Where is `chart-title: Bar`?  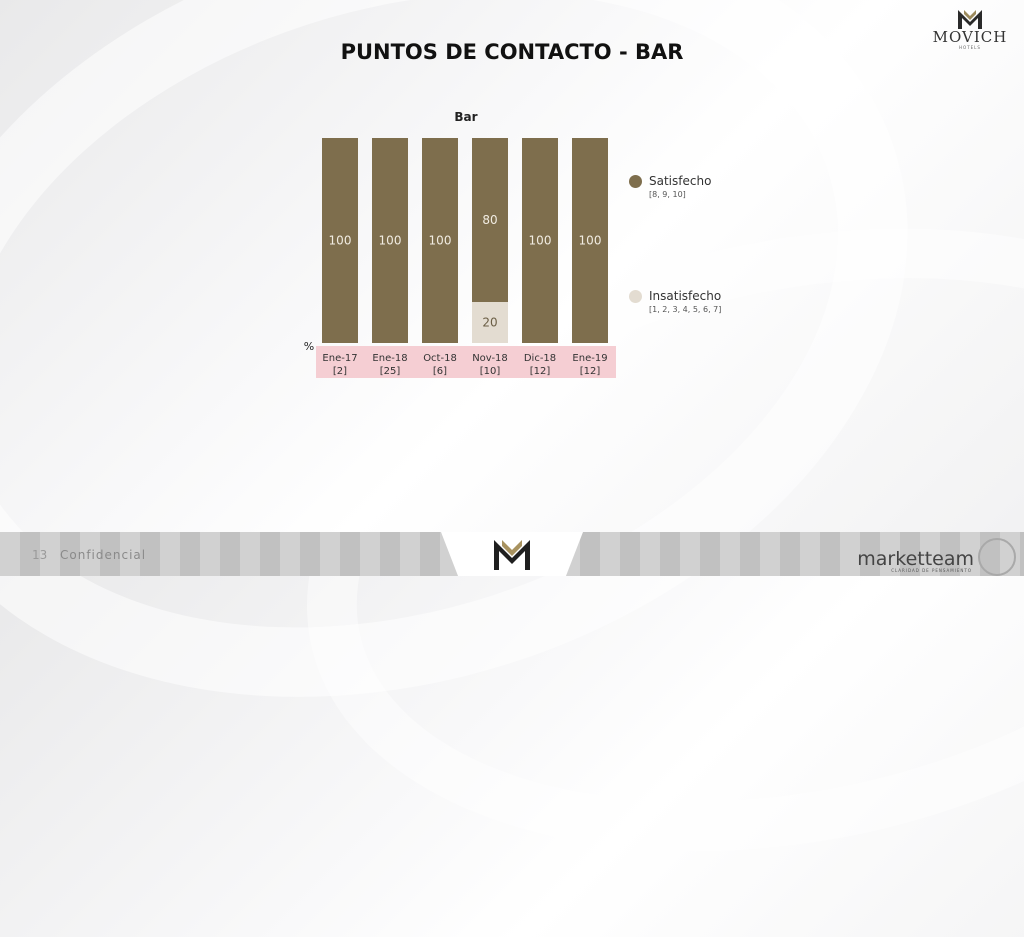
chart-title: Bar is located at coordinates (465, 117).